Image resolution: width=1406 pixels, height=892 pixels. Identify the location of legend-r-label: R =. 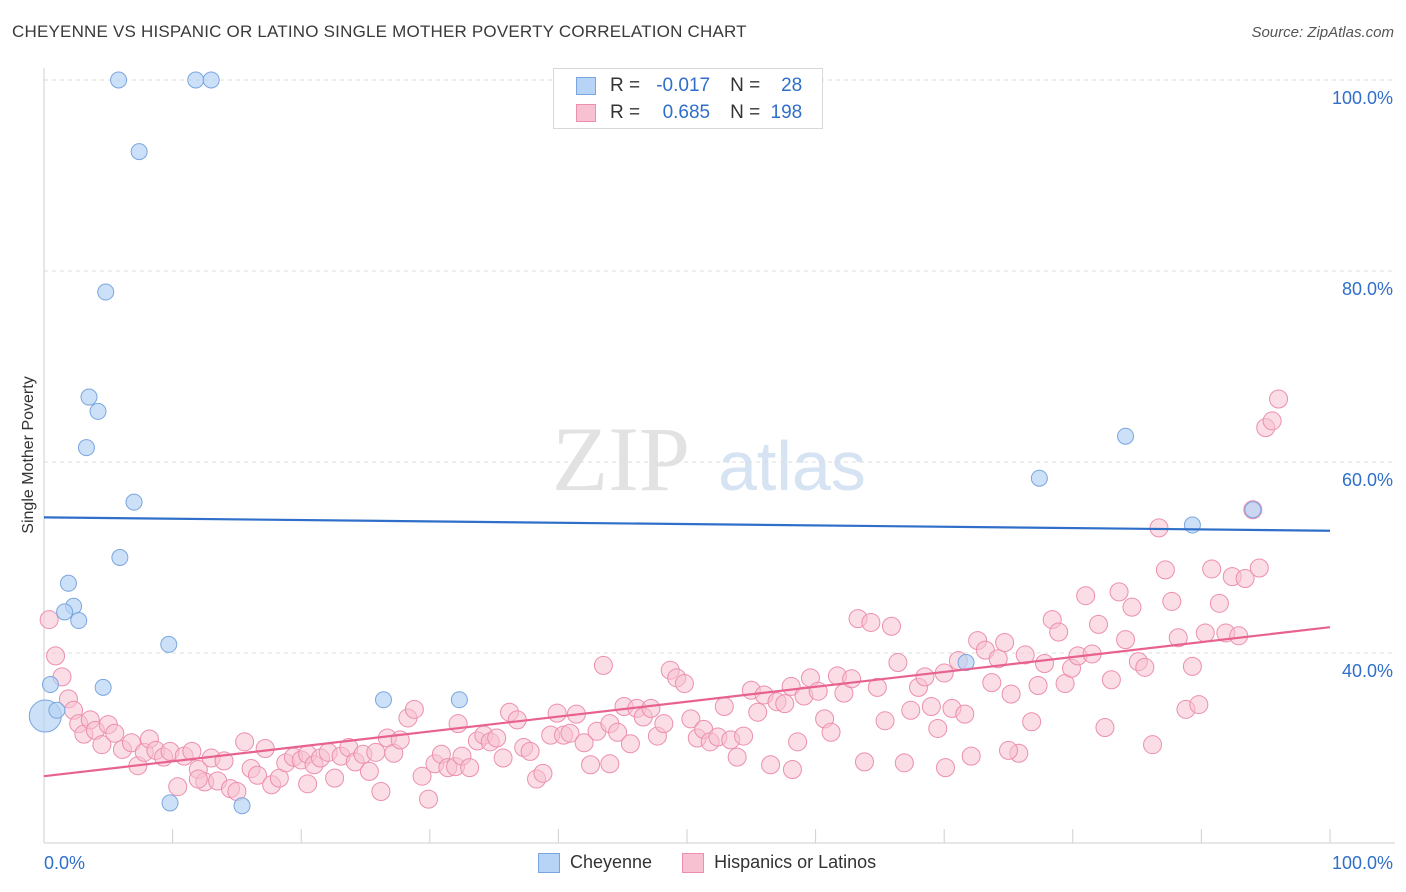
(625, 85).